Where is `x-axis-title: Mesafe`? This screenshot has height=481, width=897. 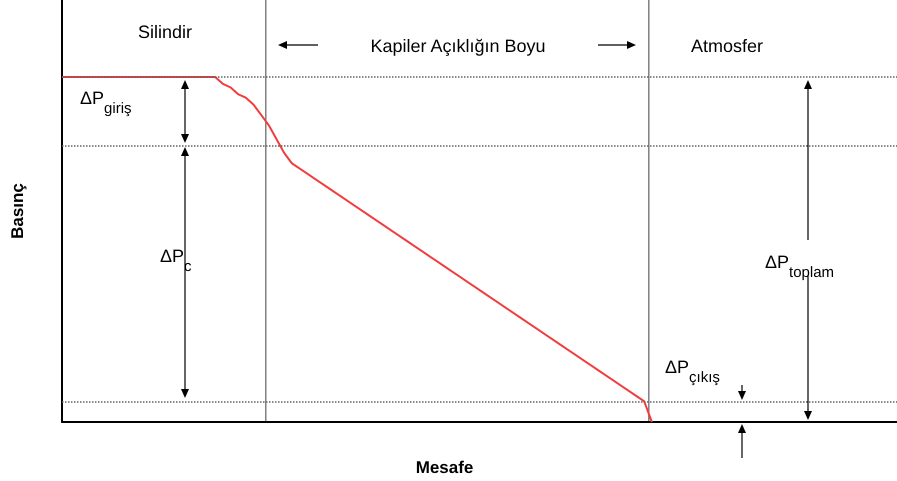
x-axis-title: Mesafe is located at coordinates (445, 467).